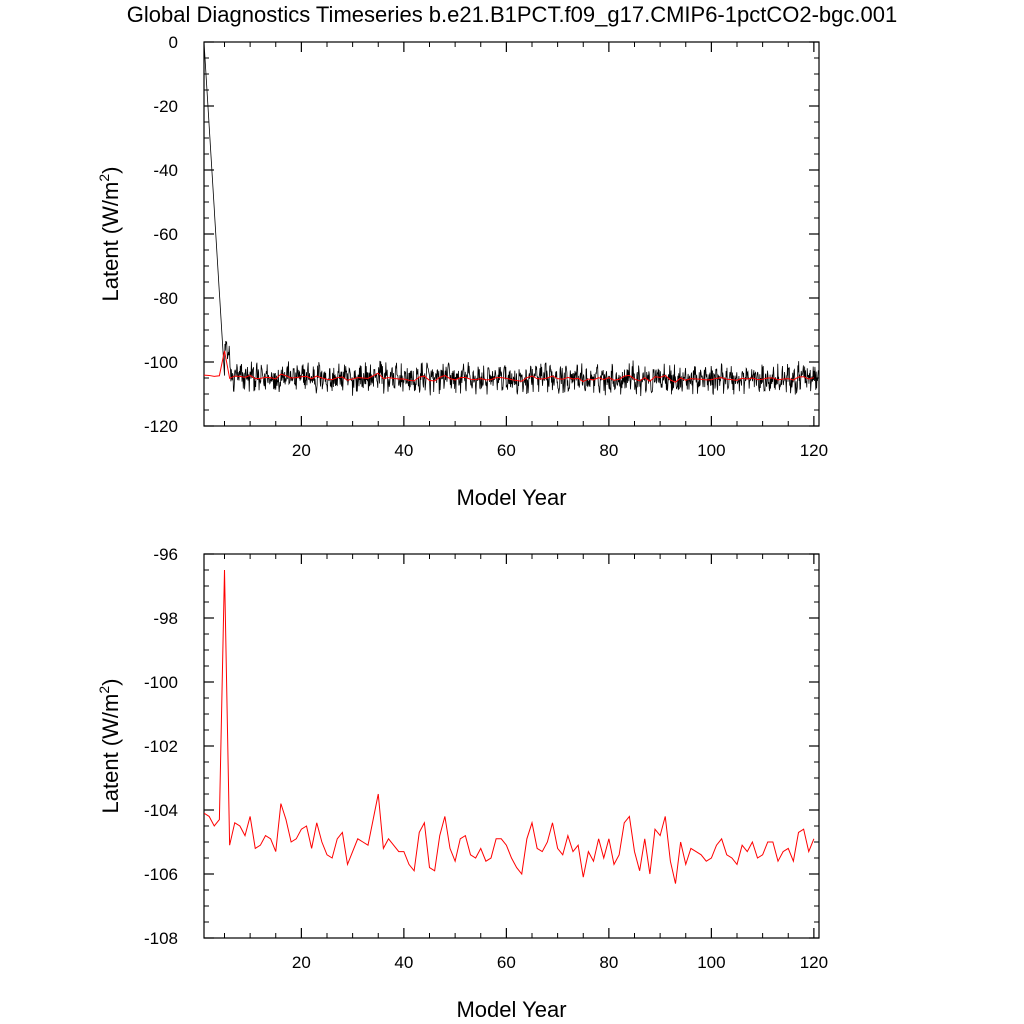  What do you see at coordinates (161, 810) in the screenshot?
I see `y-tick-label: -104` at bounding box center [161, 810].